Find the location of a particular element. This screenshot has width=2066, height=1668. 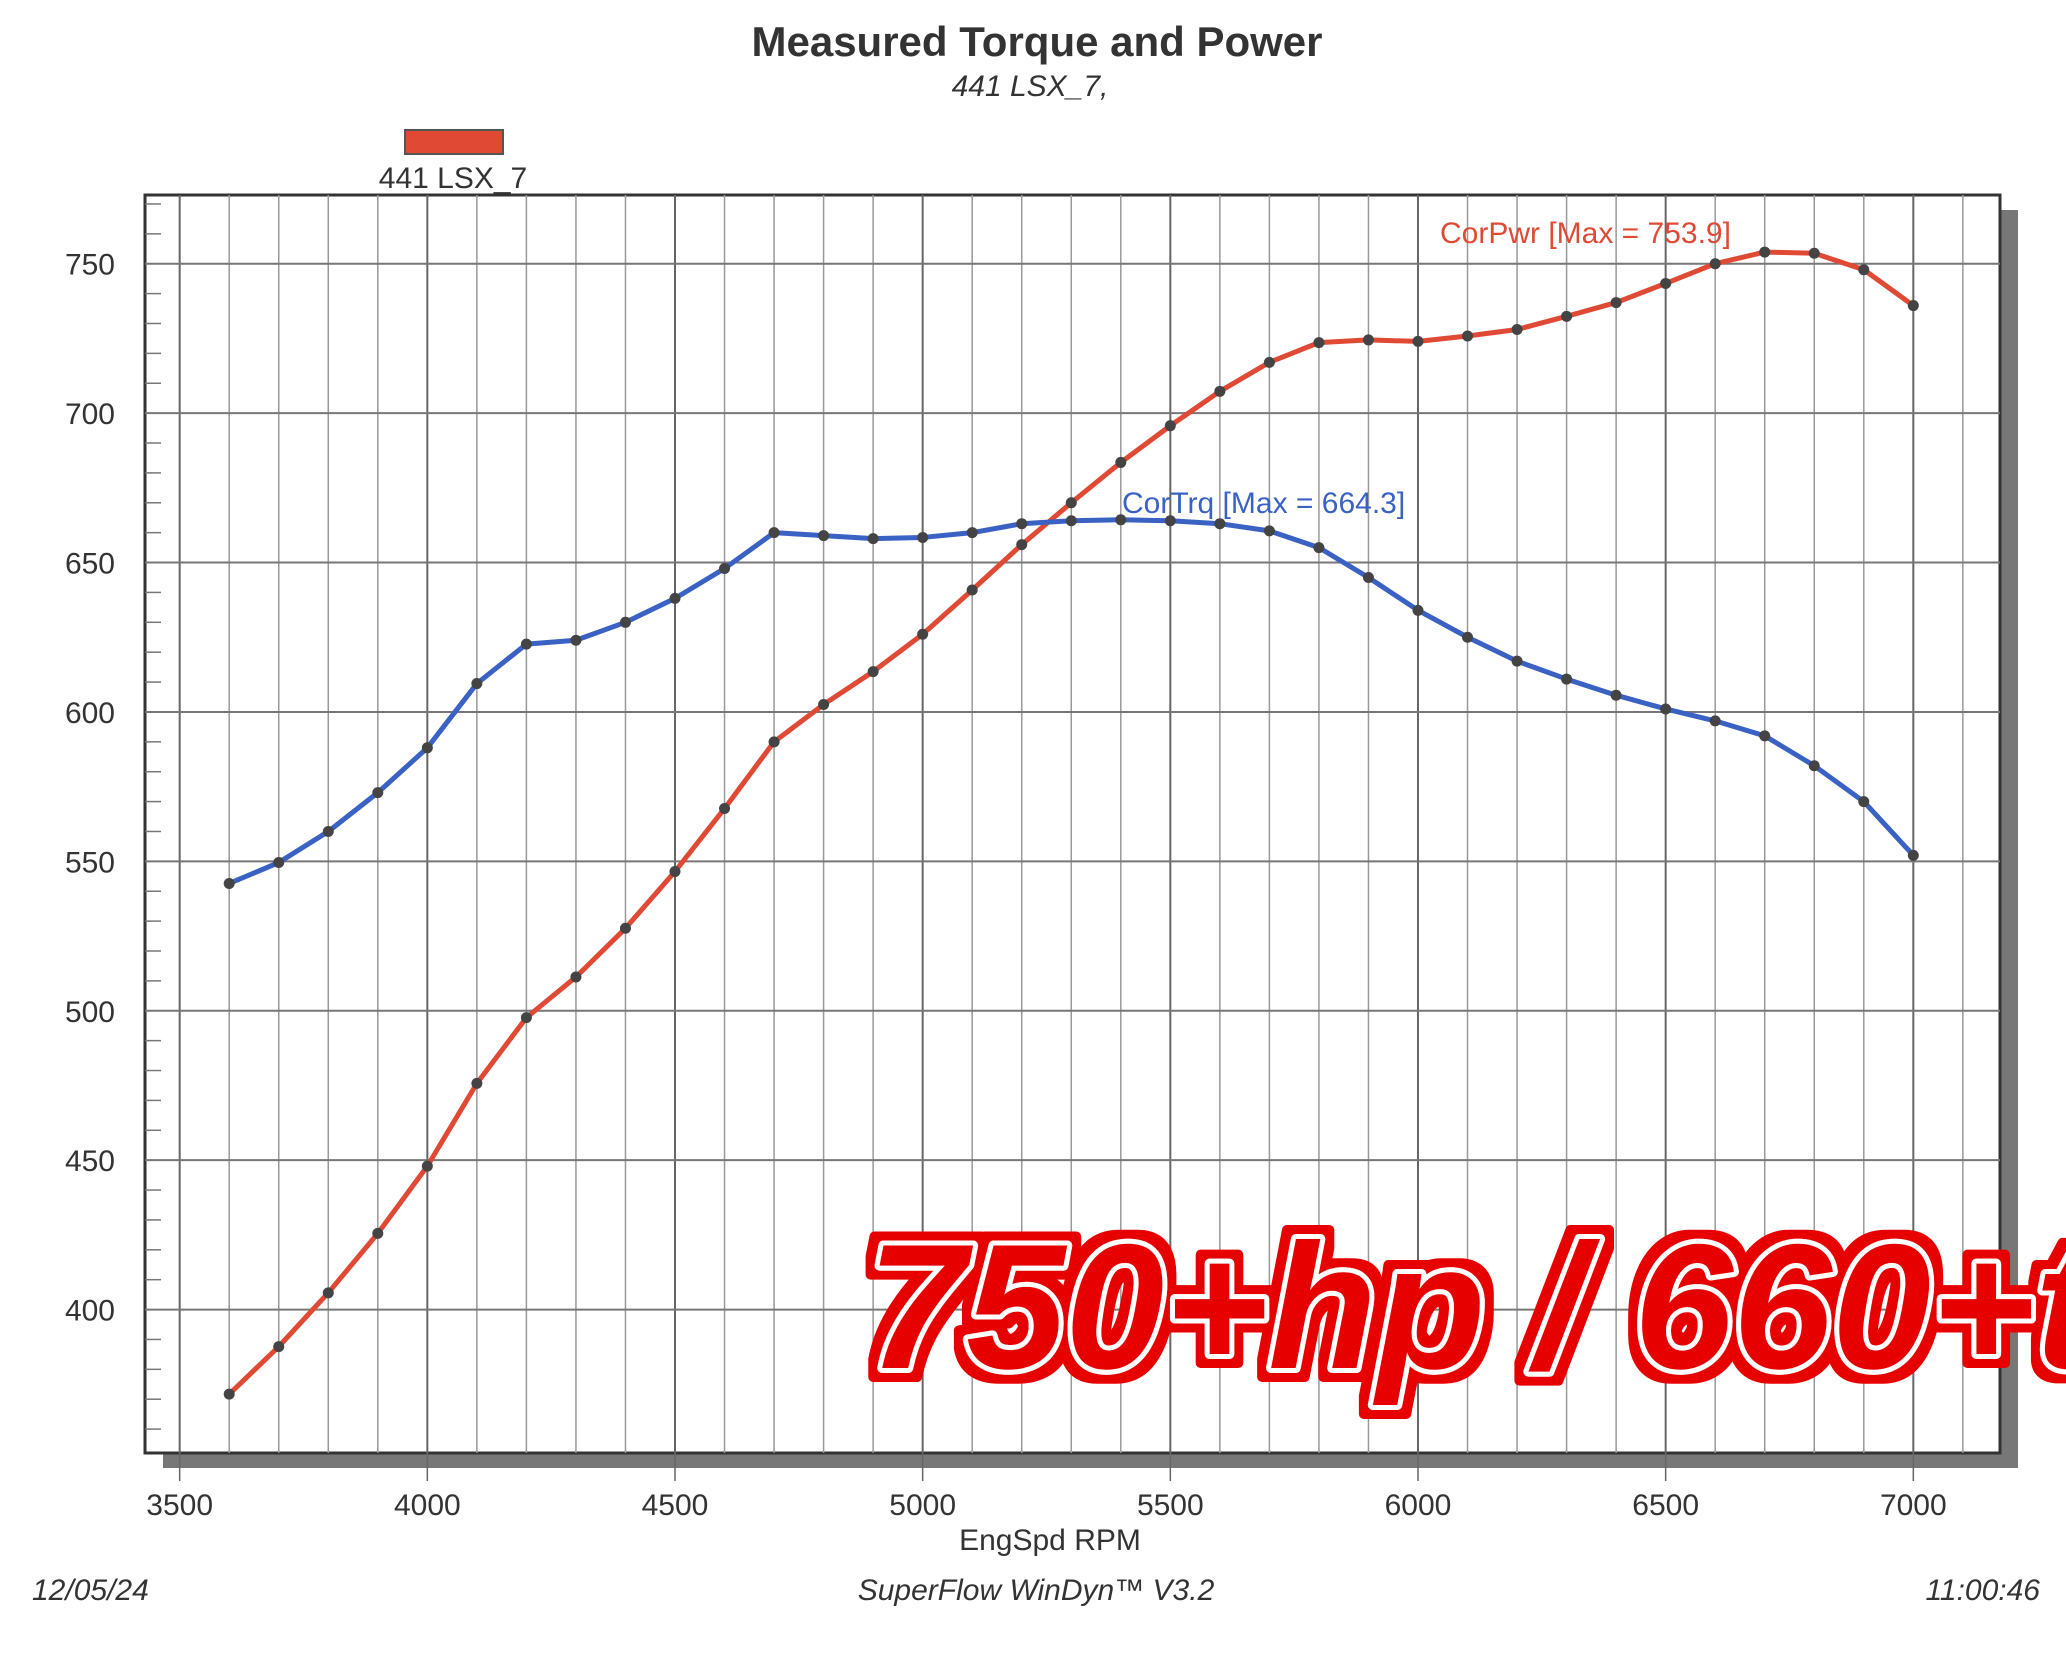

y-tick-label: 550 is located at coordinates (90, 862).